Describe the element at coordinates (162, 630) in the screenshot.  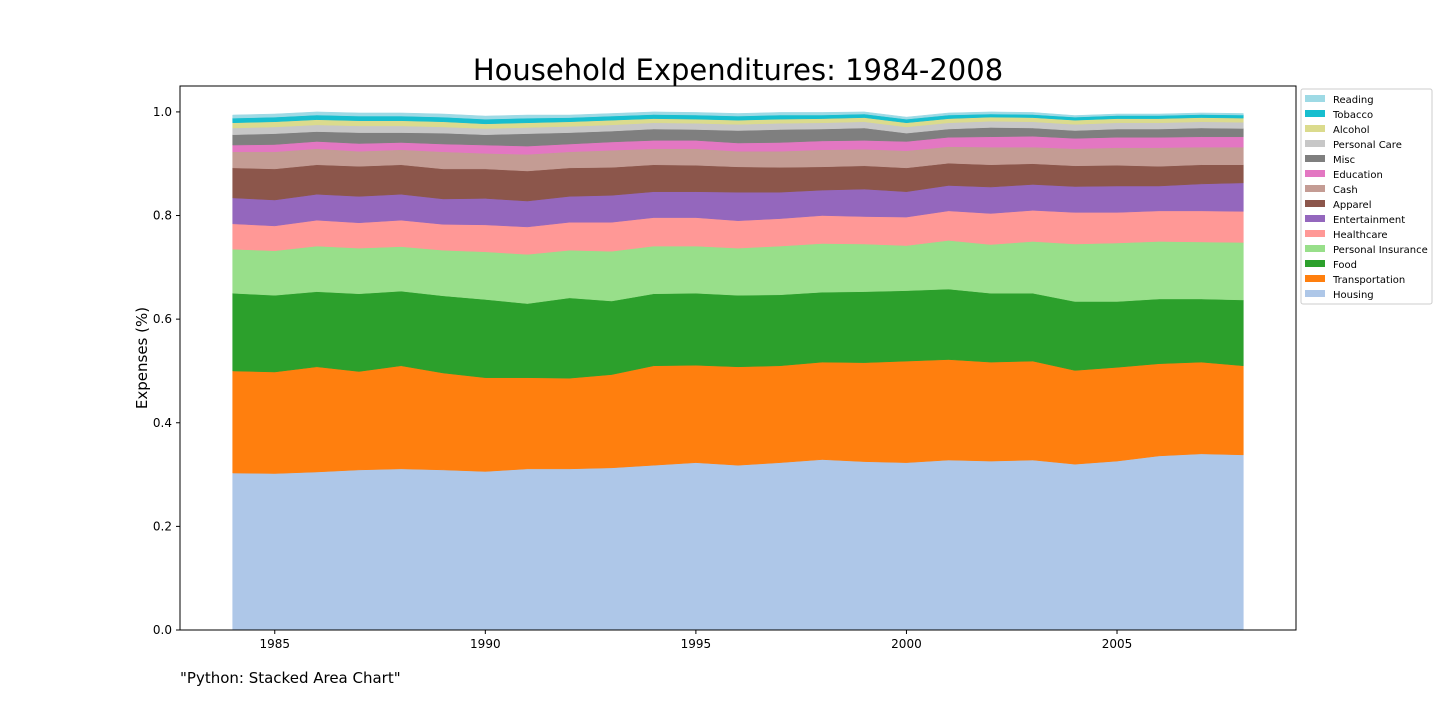
I see `y-tick-label: 0.0` at that location.